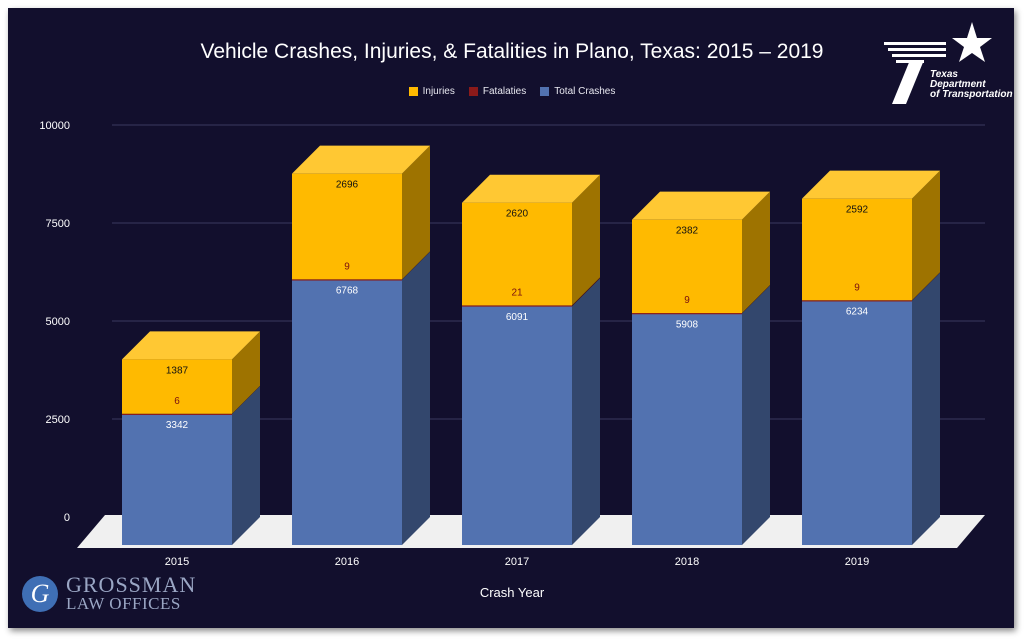 Image resolution: width=1024 pixels, height=639 pixels. What do you see at coordinates (512, 592) in the screenshot?
I see `x-axis-label: Crash Year` at bounding box center [512, 592].